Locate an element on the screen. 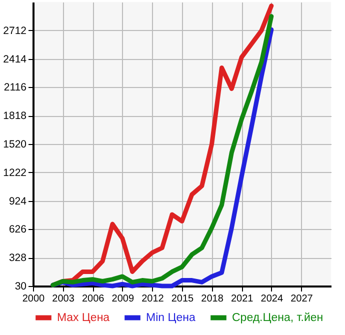 This screenshot has width=345, height=335. y-tick-label: 328 is located at coordinates (17, 258).